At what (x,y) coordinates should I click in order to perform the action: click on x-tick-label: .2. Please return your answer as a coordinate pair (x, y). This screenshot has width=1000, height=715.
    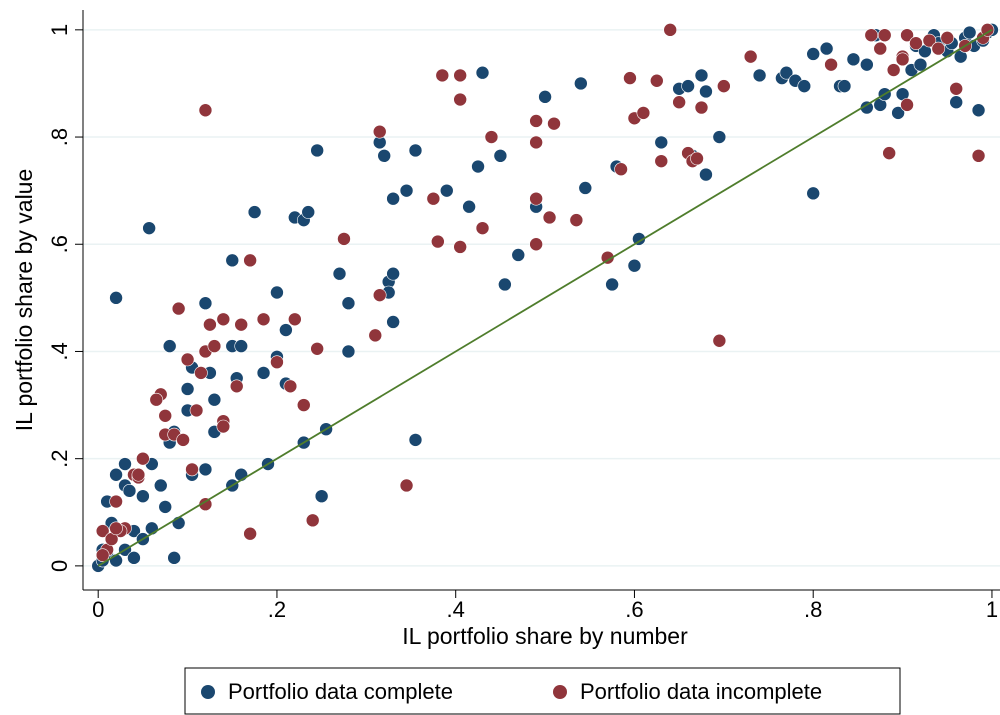
    Looking at the image, I should click on (277, 609).